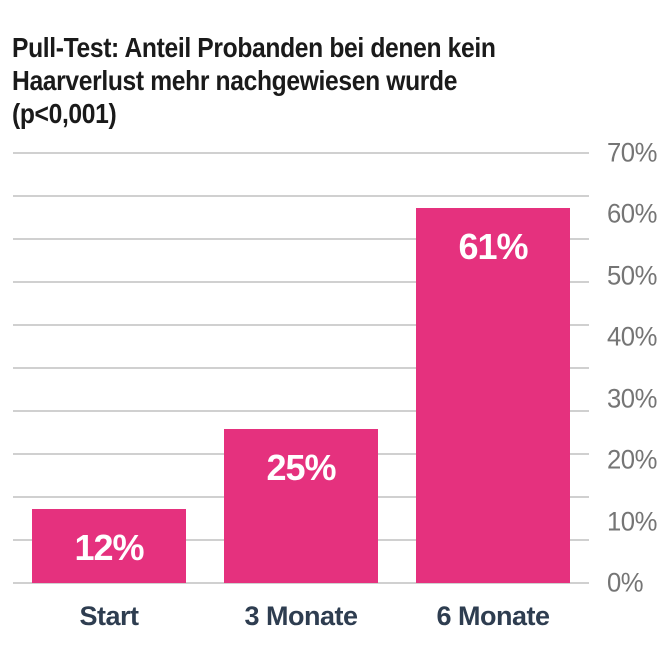  What do you see at coordinates (493, 616) in the screenshot?
I see `x-axis-category-label: 6 Monate` at bounding box center [493, 616].